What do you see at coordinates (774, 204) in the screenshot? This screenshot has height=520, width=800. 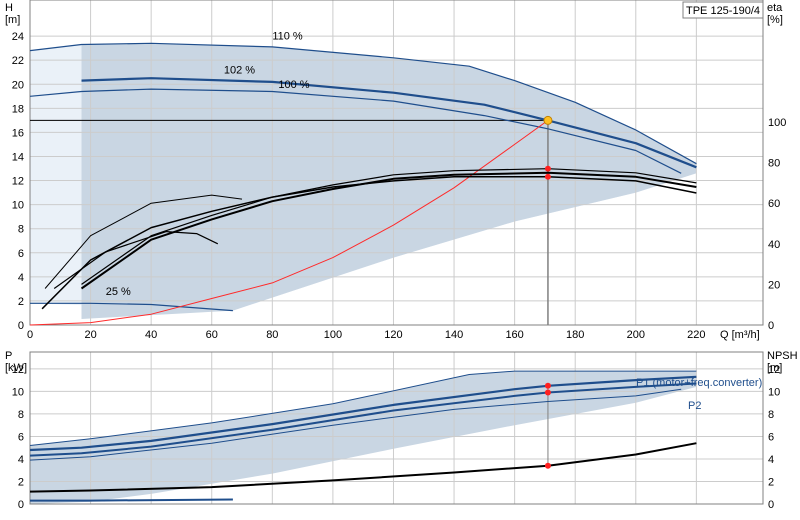 I see `y2-tick-label: 60` at bounding box center [774, 204].